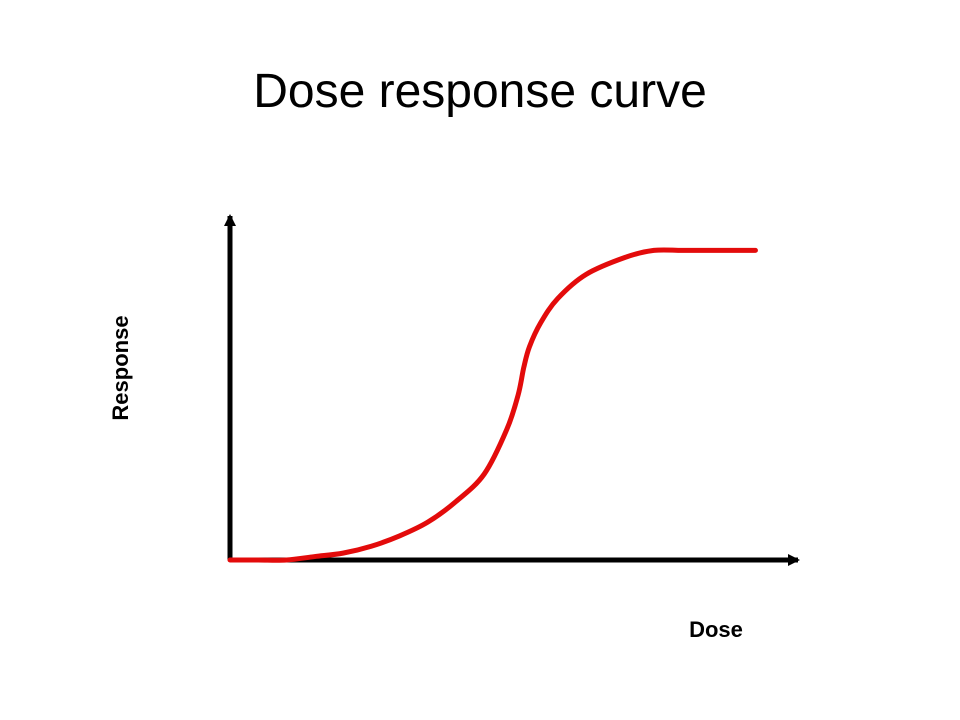  Describe the element at coordinates (480, 91) in the screenshot. I see `chart-title: Dose response curve` at that location.